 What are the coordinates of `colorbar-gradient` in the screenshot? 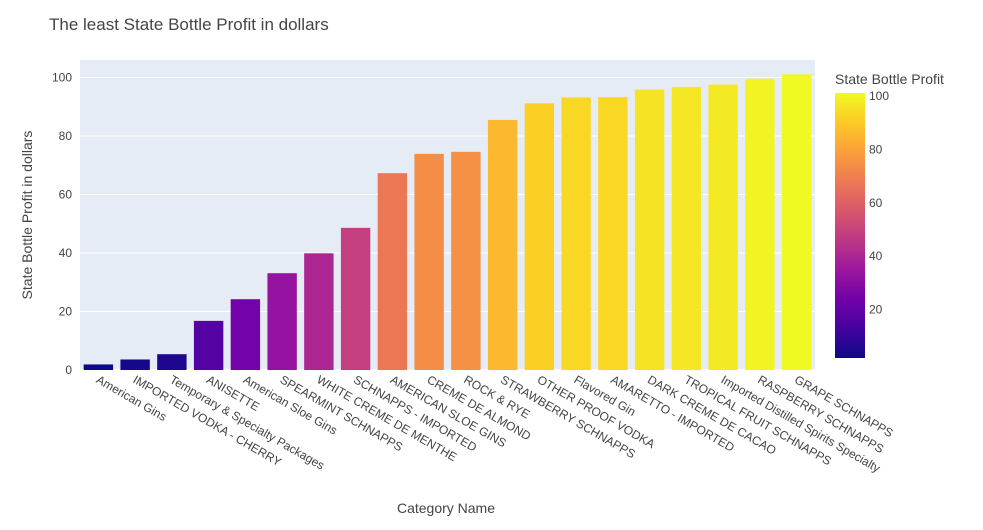 It's located at (850, 225).